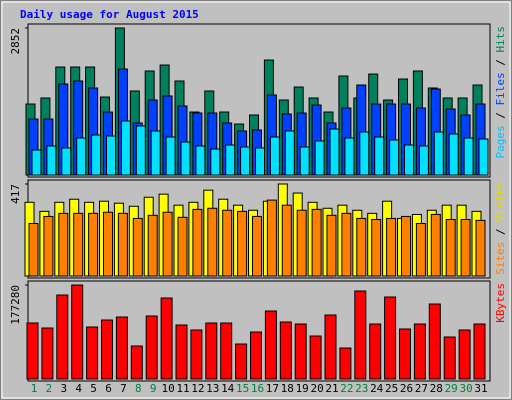 The width and height of the screenshot is (512, 400). I want to click on x-tick-label: 22, so click(346, 388).